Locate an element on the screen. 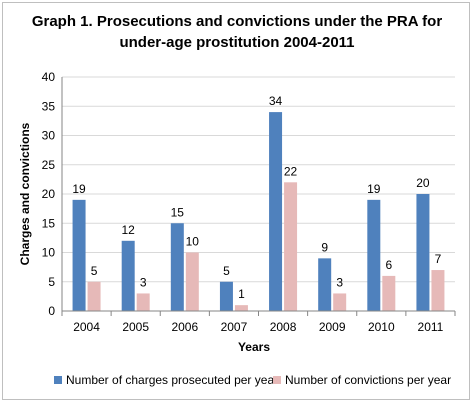 The width and height of the screenshot is (474, 404). y-tick-label: 5 is located at coordinates (51, 282).